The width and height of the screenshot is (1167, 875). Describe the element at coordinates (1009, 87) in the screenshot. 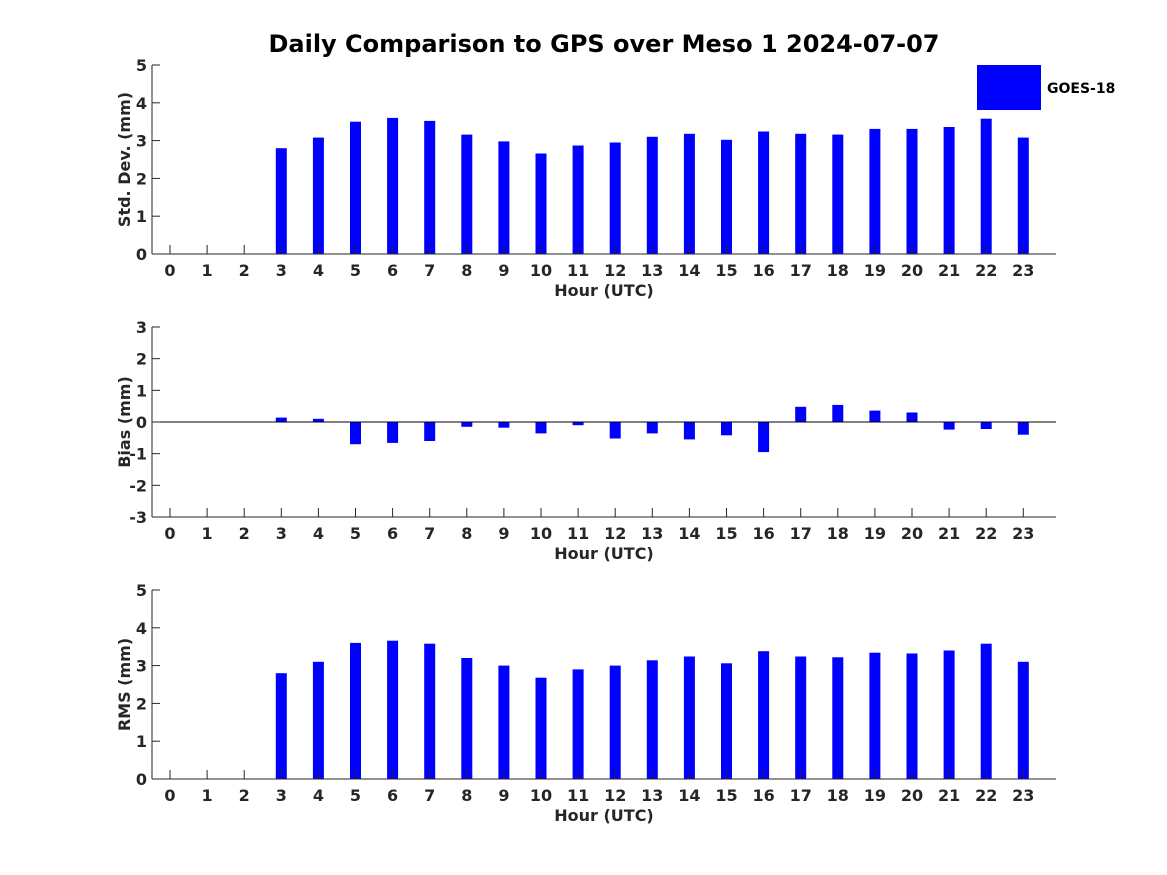

I see `legend-swatch` at that location.